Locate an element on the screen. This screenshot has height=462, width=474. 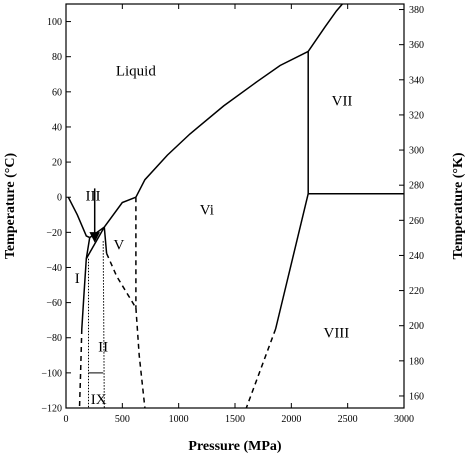
x-tick-label: 500 is located at coordinates (122, 419).